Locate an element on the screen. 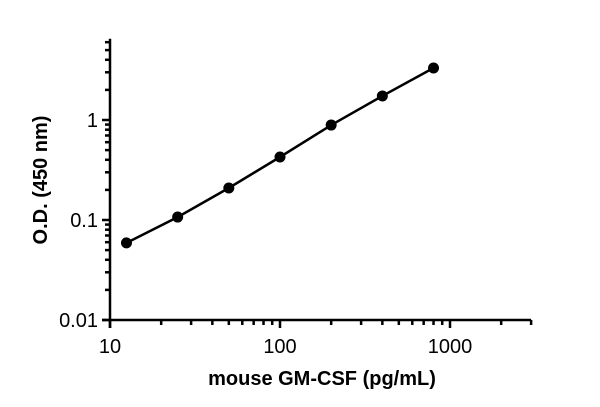 Image resolution: width=600 pixels, height=407 pixels. x-tick-label: 100 is located at coordinates (279, 347).